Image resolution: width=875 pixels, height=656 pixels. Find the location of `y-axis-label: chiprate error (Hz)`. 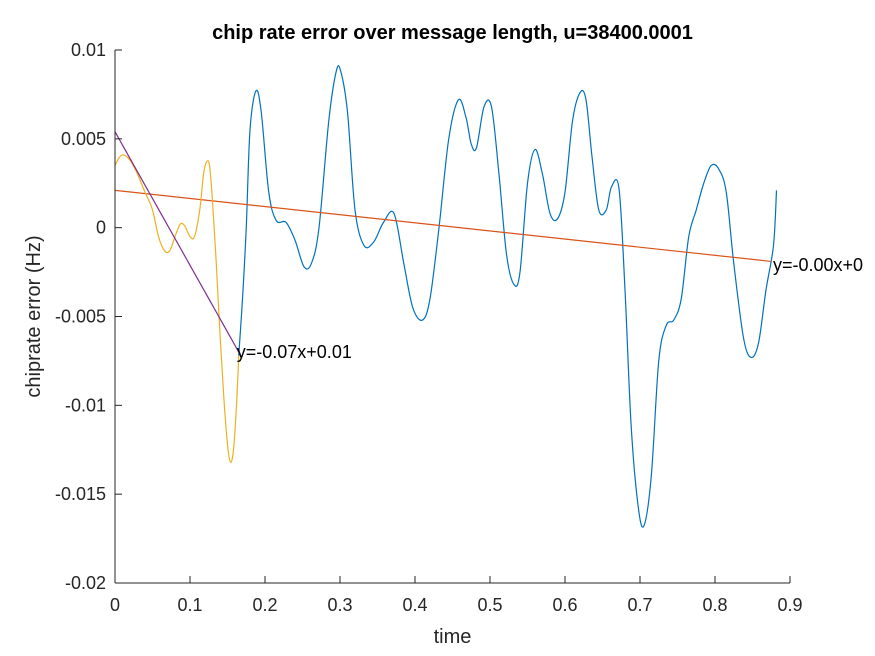

y-axis-label: chiprate error (Hz) is located at coordinates (34, 316).